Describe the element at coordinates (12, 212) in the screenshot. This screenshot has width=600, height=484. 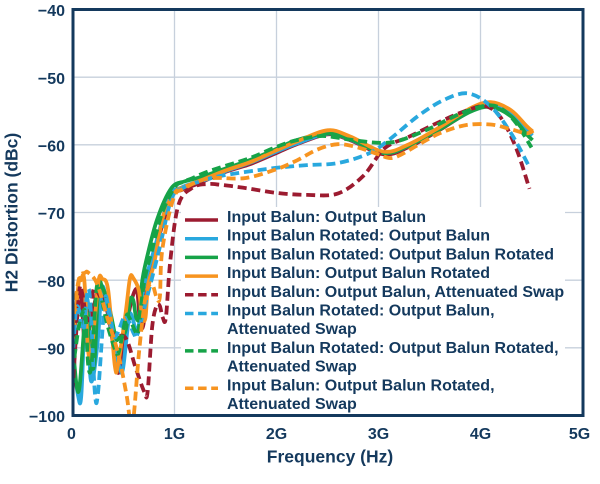
I see `svg-text: H2 Distortion (dBc)` at that location.